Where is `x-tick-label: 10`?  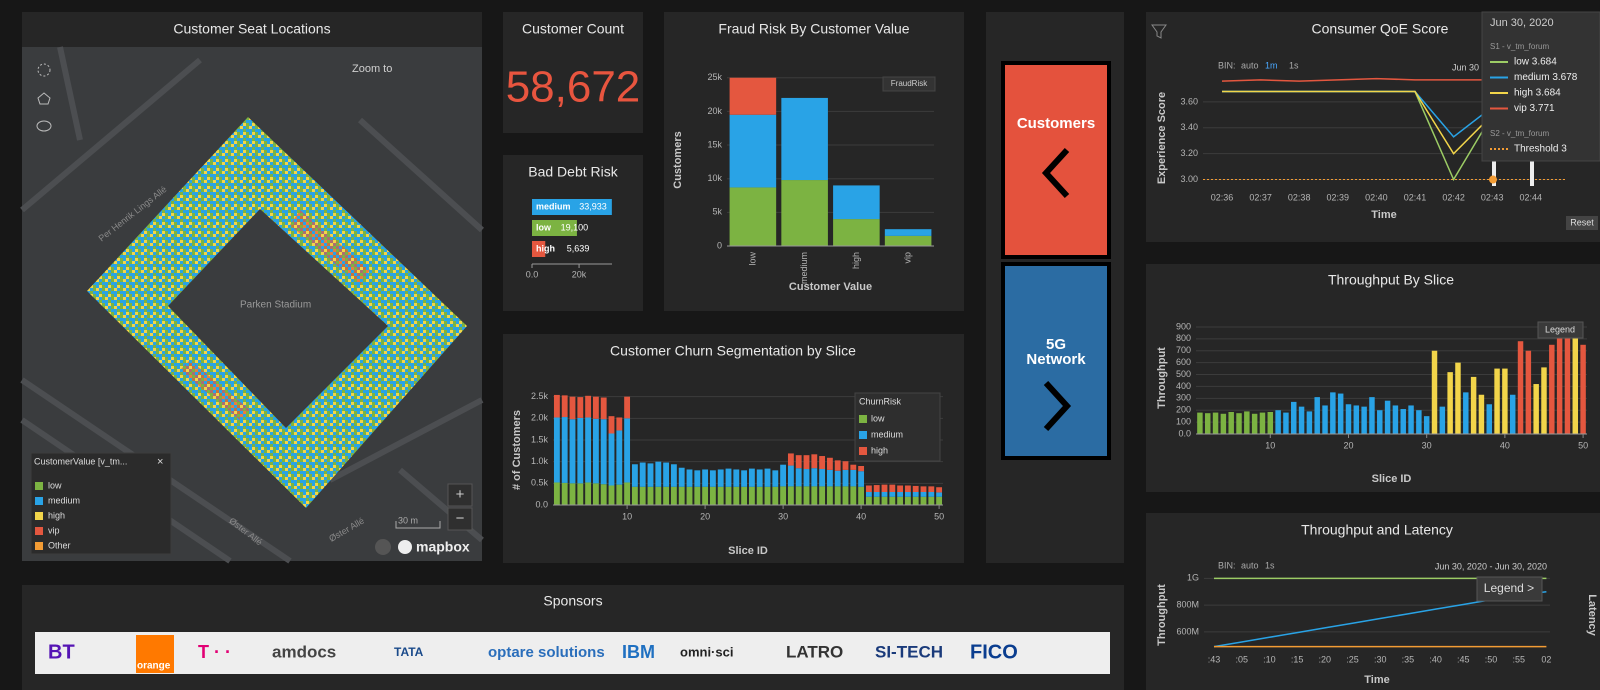
x-tick-label: 10 is located at coordinates (1270, 445).